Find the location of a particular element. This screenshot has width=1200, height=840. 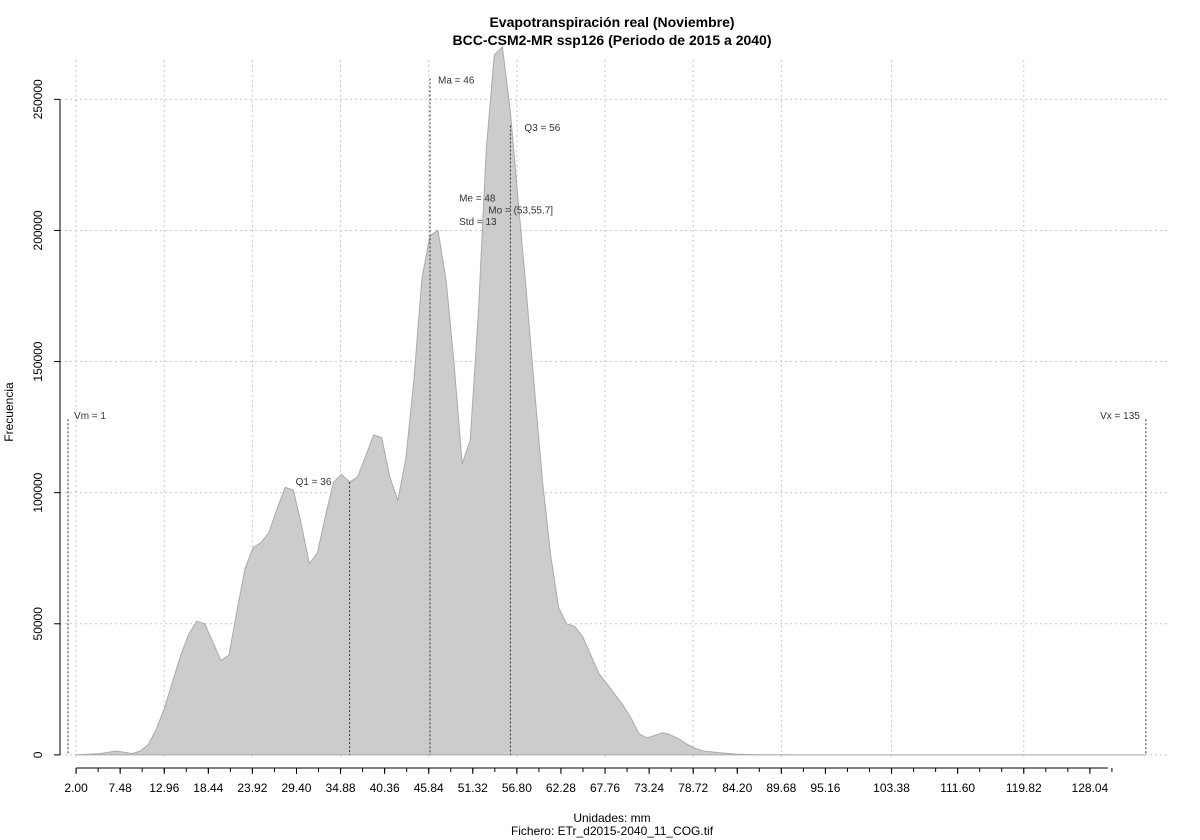

y-axis-label: Frecuencia is located at coordinates (9, 412).